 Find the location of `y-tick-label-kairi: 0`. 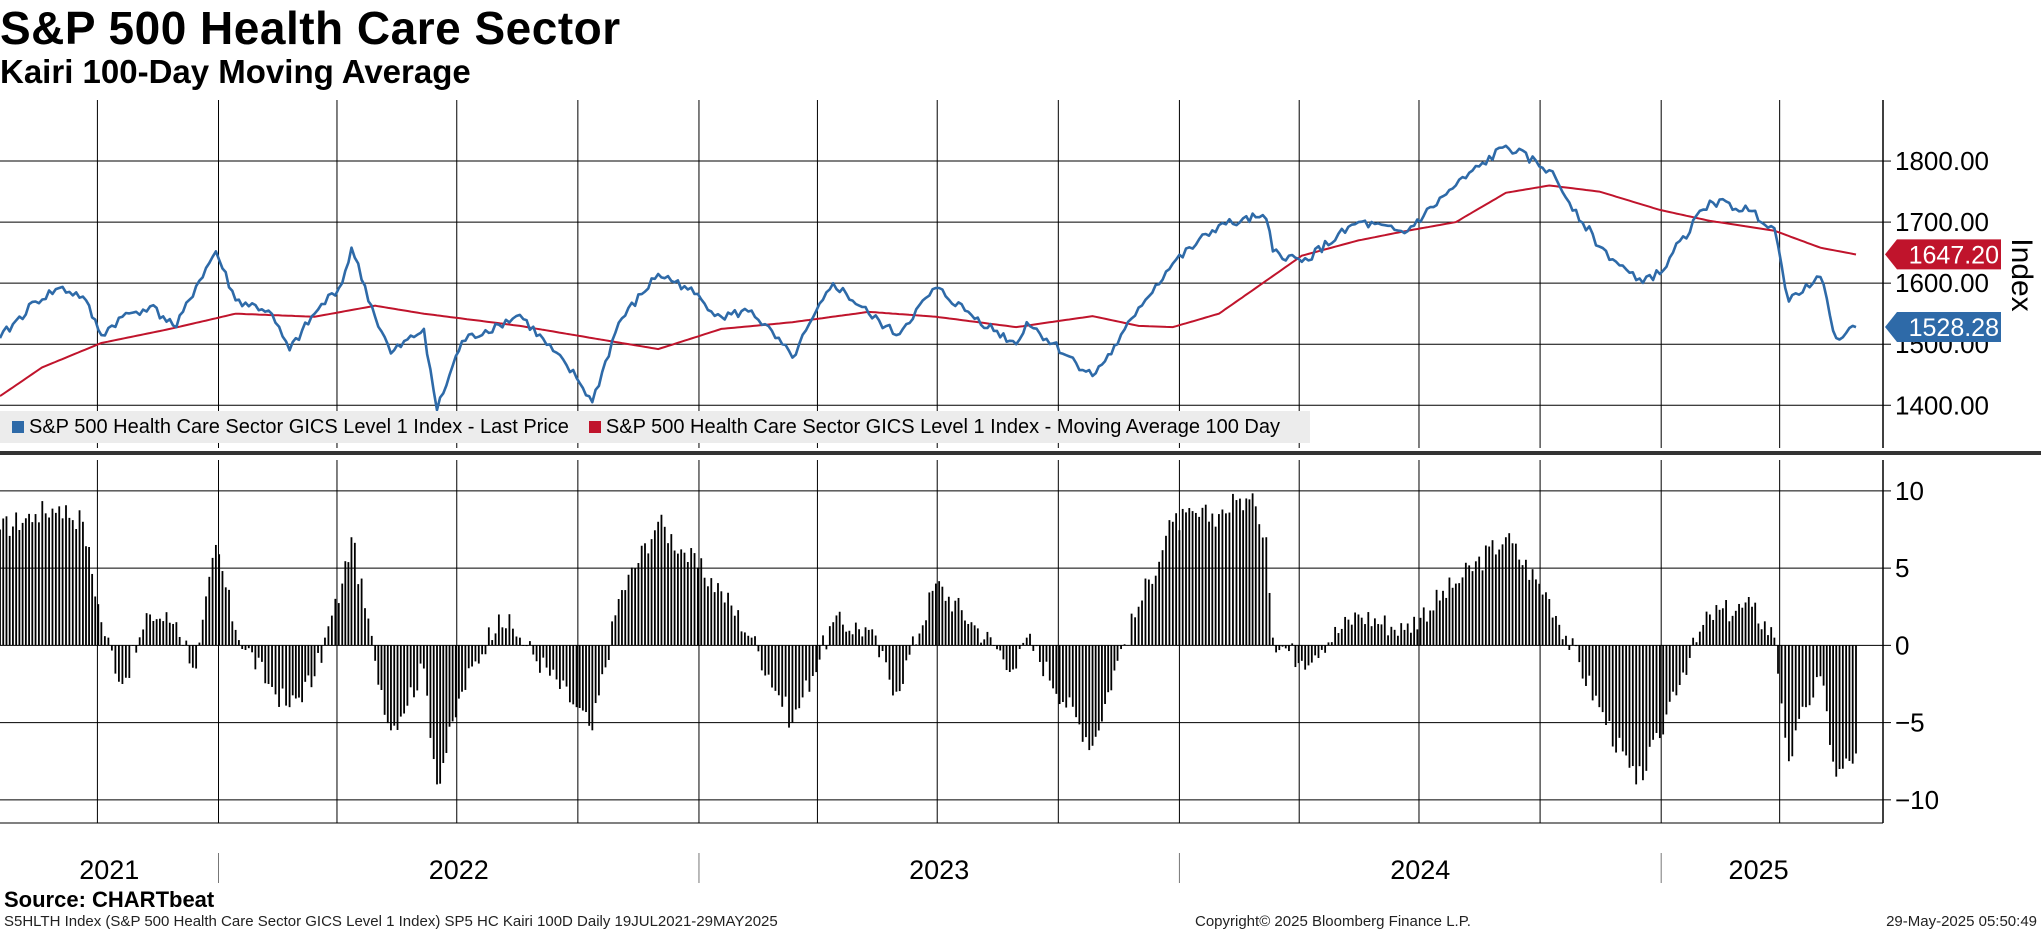

y-tick-label-kairi: 0 is located at coordinates (1902, 645).